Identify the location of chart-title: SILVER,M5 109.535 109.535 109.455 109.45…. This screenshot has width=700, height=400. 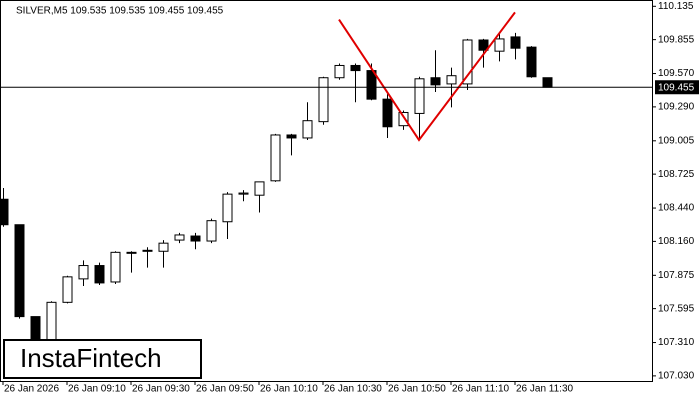
(120, 11).